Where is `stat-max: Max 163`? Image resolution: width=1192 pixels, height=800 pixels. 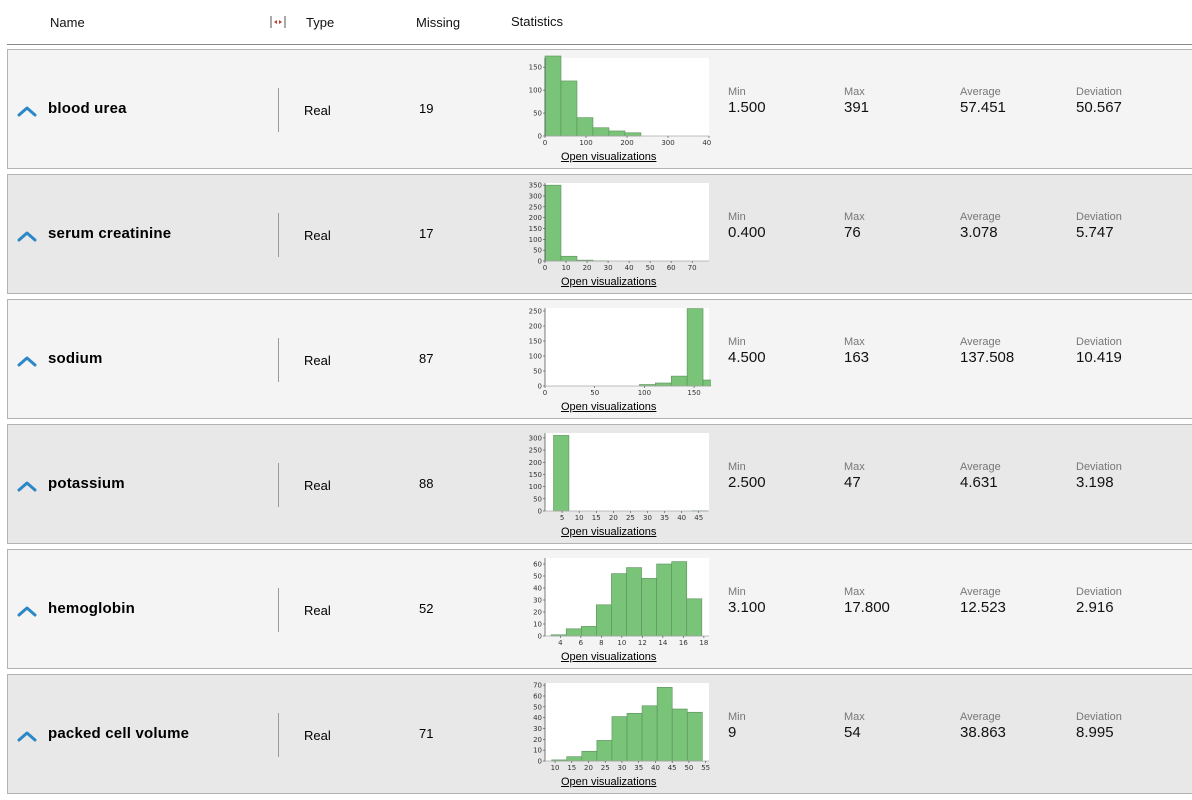
stat-max: Max 163 is located at coordinates (856, 351).